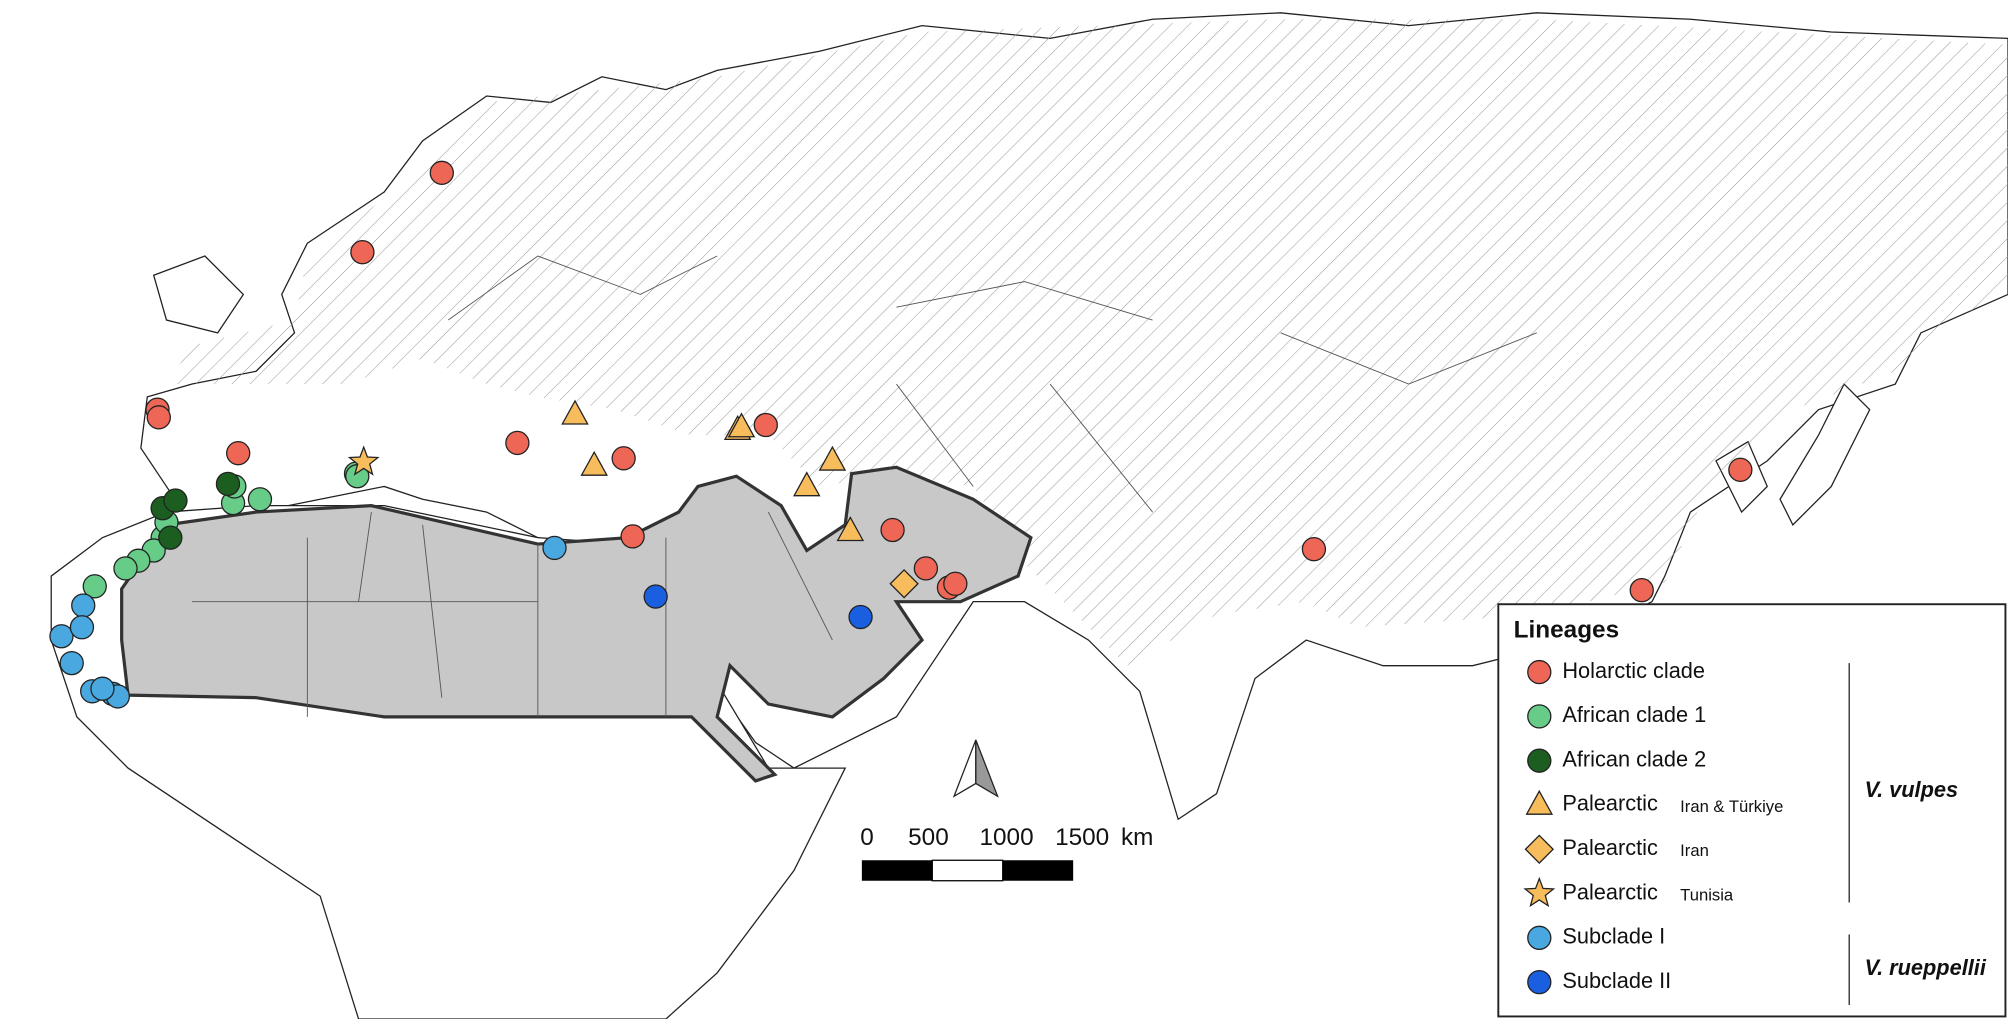 Image resolution: width=2008 pixels, height=1019 pixels. What do you see at coordinates (975, 768) in the screenshot?
I see `north-arrow` at bounding box center [975, 768].